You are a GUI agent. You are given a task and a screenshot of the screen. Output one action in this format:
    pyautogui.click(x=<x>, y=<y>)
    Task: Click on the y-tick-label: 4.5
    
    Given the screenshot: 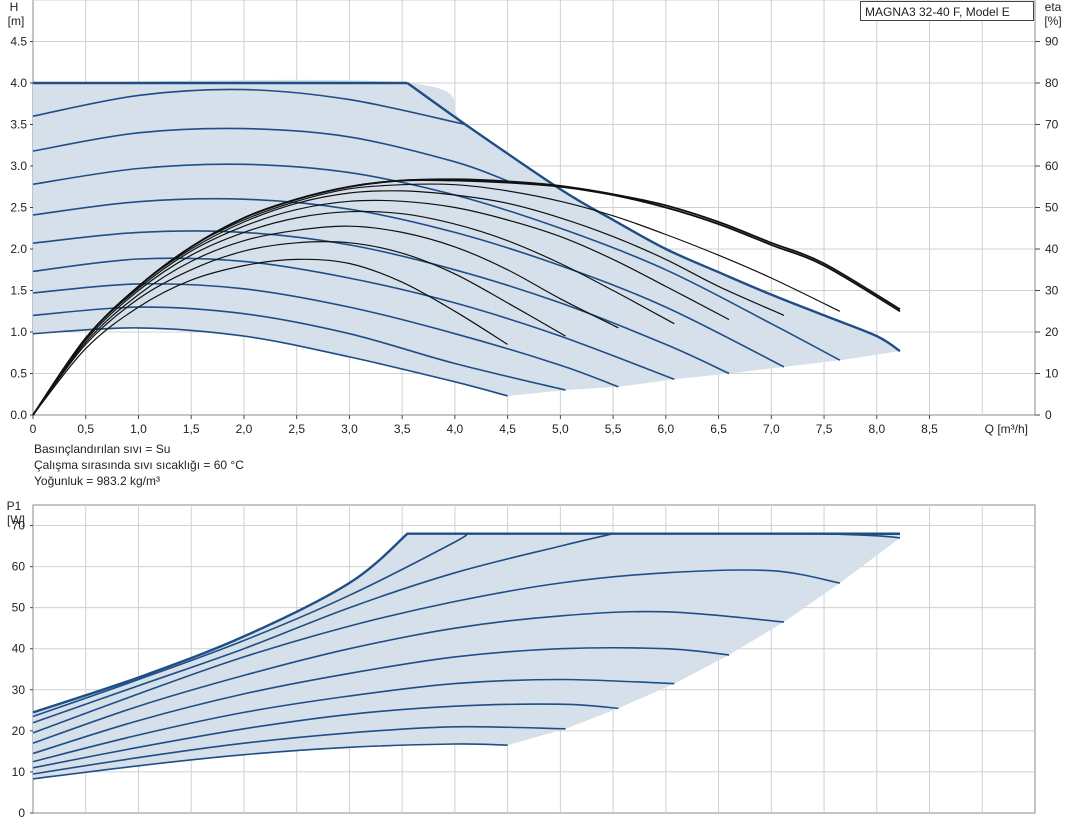 What is the action you would take?
    pyautogui.click(x=18, y=42)
    